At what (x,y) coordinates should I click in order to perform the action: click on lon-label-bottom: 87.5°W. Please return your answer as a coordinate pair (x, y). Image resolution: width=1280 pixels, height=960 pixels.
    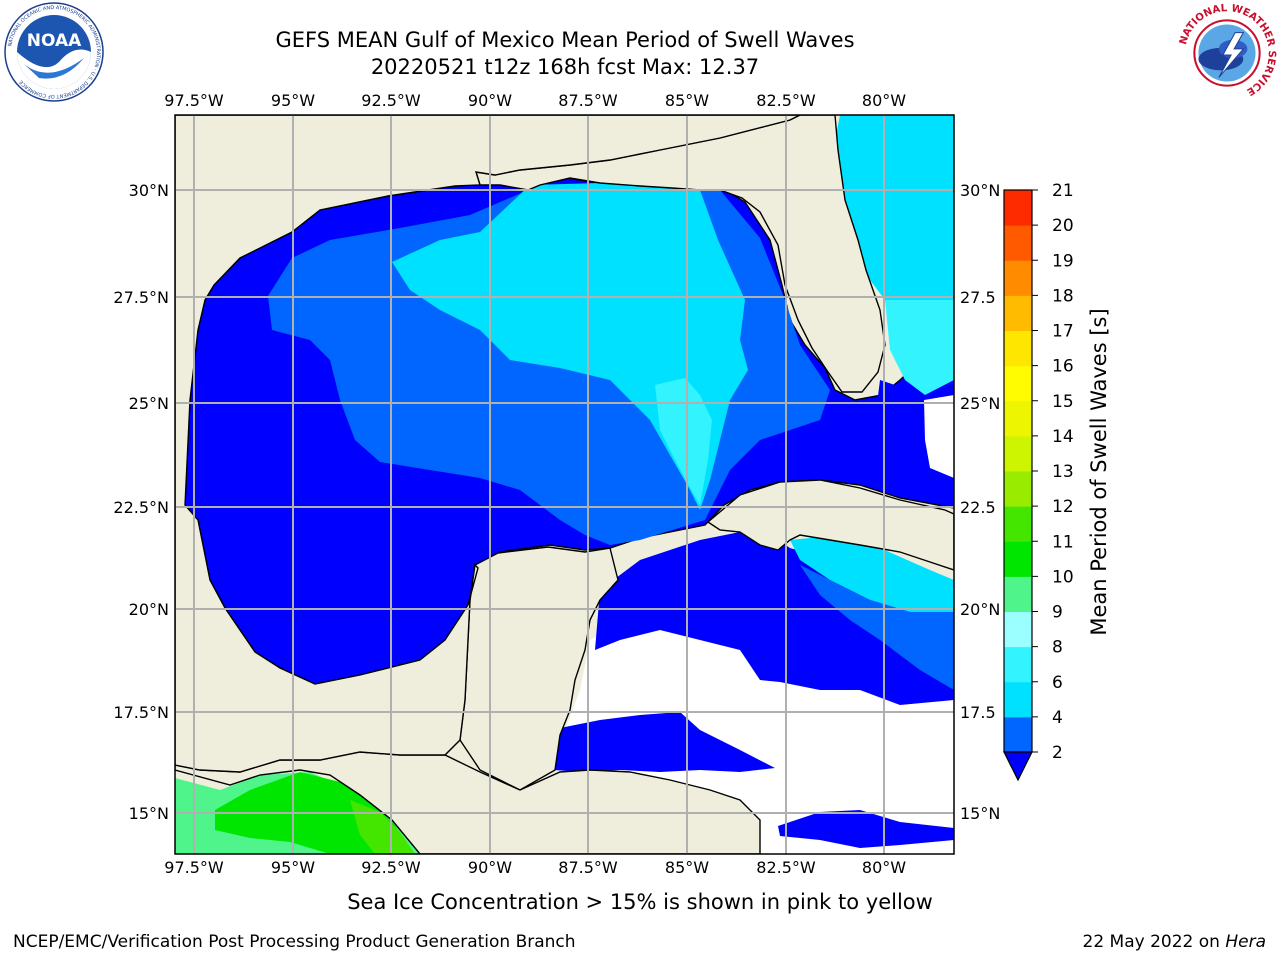
    Looking at the image, I should click on (588, 867).